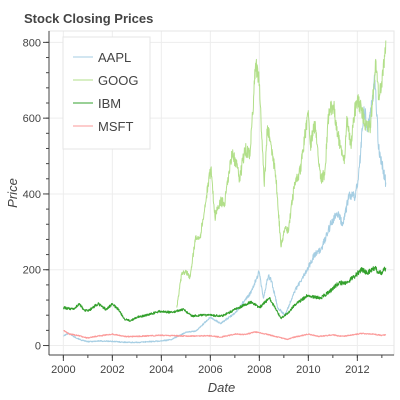  What do you see at coordinates (63, 370) in the screenshot?
I see `x-tick-label: 2000` at bounding box center [63, 370].